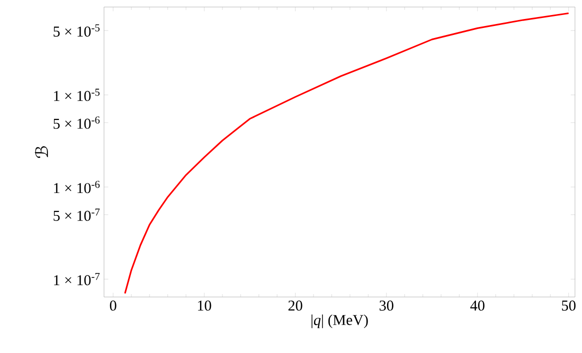 The width and height of the screenshot is (582, 353). I want to click on y-tick-label: 5 × 10$^{-7}$, so click(77, 214).